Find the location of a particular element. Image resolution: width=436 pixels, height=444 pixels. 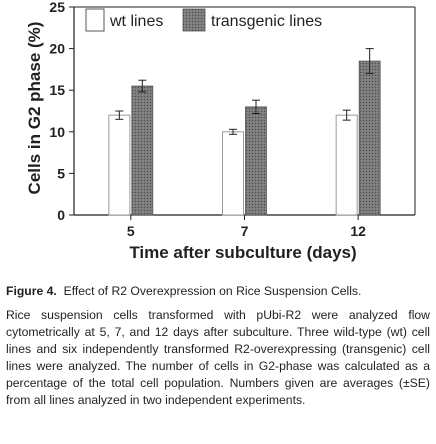

legend: wt lines transgenic lines is located at coordinates (203, 20).